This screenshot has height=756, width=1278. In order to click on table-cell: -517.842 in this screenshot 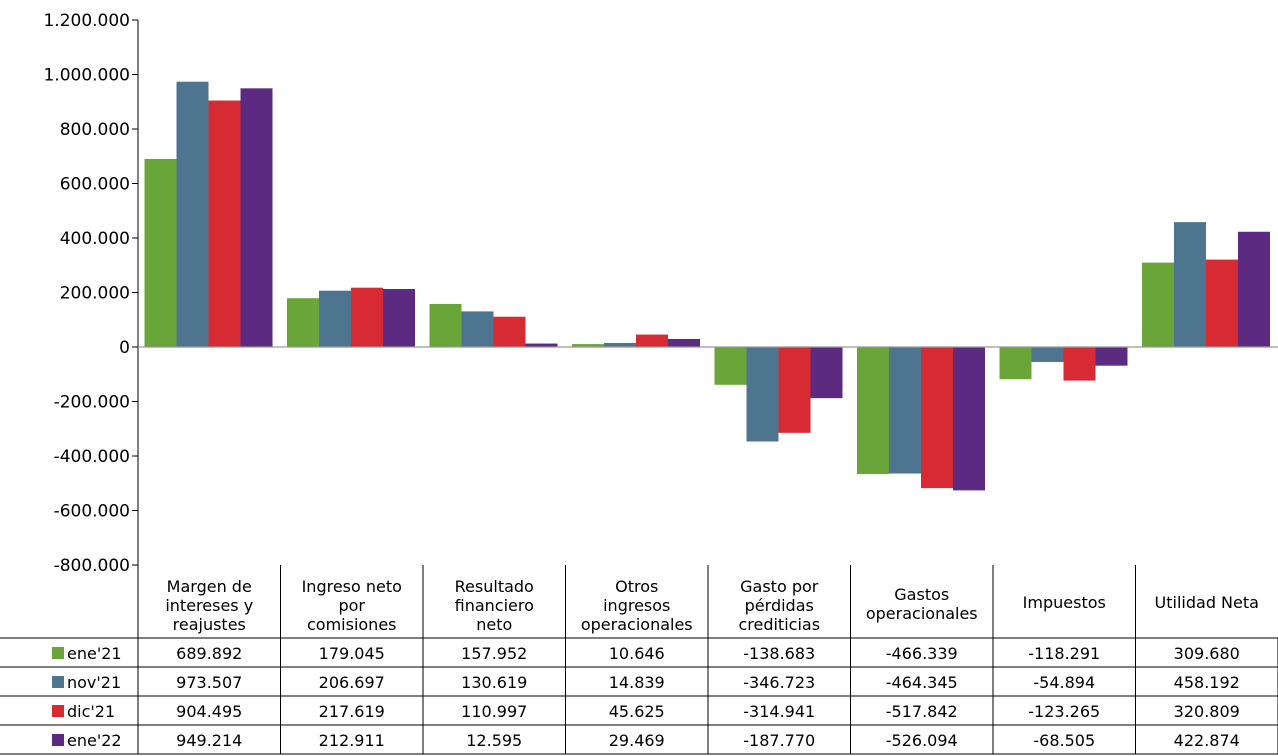, I will do `click(922, 711)`.